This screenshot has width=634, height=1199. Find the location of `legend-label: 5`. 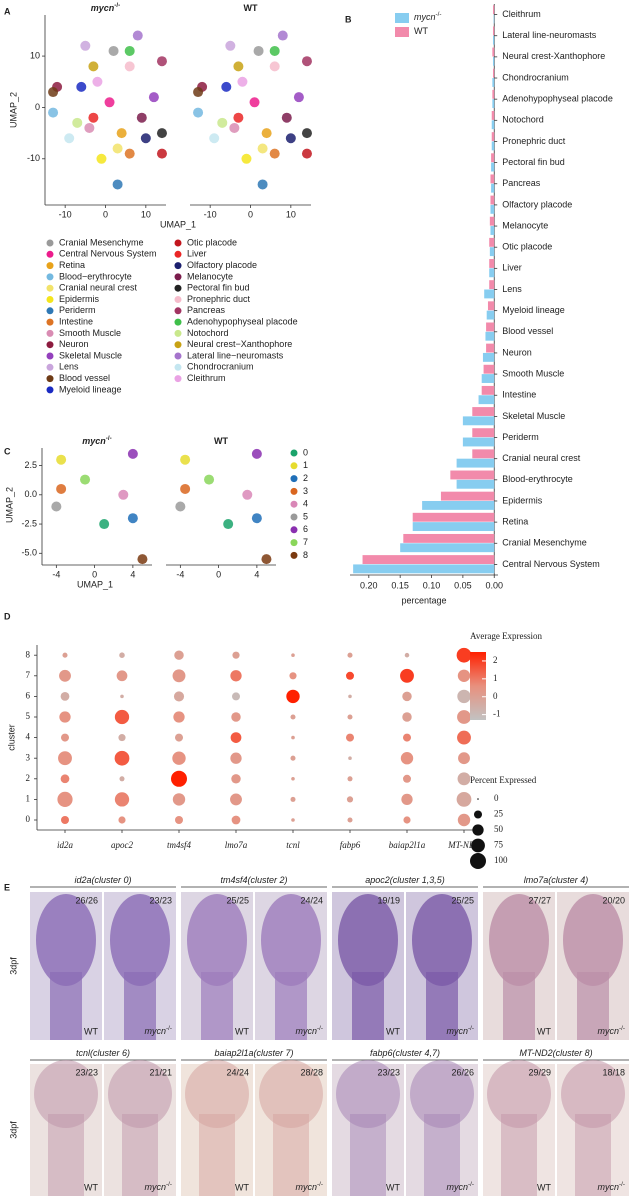

legend-label: 5 is located at coordinates (305, 516).